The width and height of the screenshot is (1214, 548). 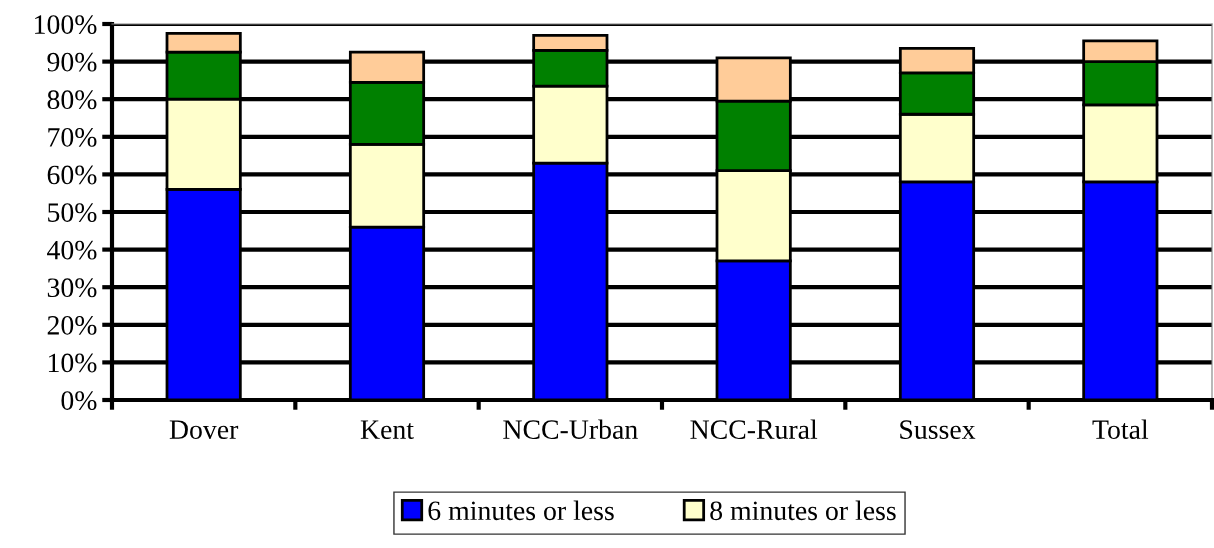 What do you see at coordinates (72, 100) in the screenshot?
I see `y-tick-label: 80%` at bounding box center [72, 100].